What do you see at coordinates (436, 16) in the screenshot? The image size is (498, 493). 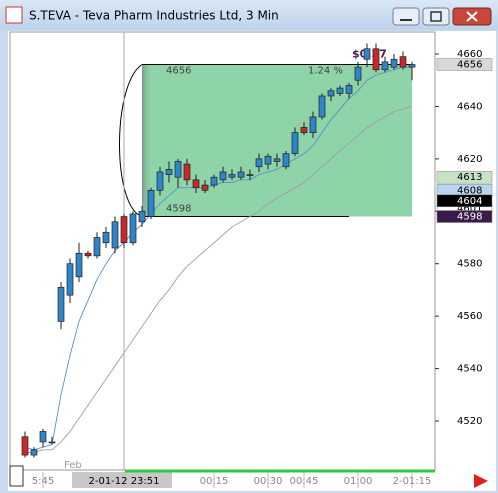 I see `maximize-button` at bounding box center [436, 16].